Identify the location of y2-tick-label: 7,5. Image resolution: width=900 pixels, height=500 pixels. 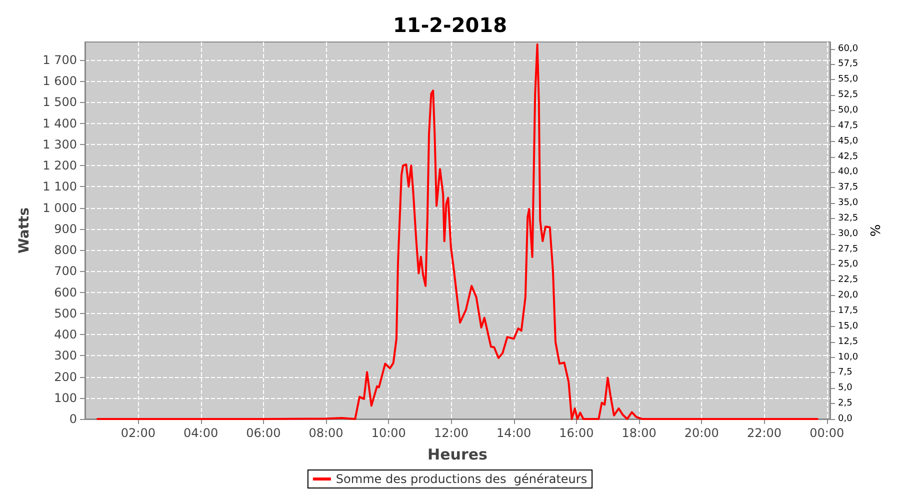
(845, 373).